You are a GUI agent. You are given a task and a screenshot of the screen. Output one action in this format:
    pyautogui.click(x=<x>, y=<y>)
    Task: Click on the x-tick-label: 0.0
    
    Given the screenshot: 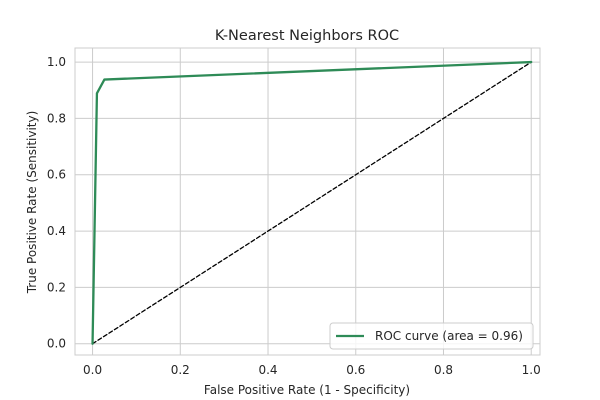 What is the action you would take?
    pyautogui.click(x=92, y=370)
    